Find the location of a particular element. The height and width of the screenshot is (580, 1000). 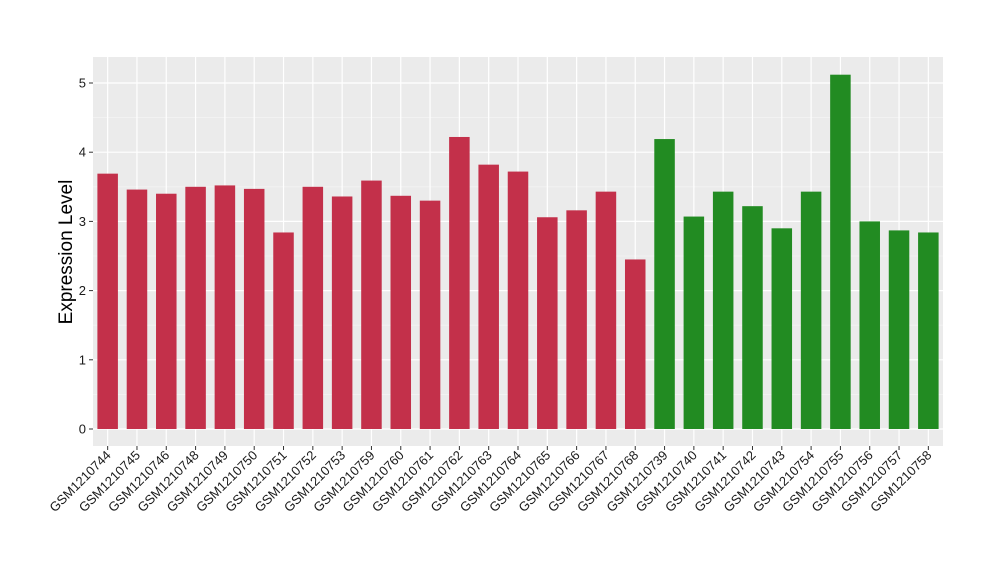

bar-GSM1210751 is located at coordinates (283, 330).